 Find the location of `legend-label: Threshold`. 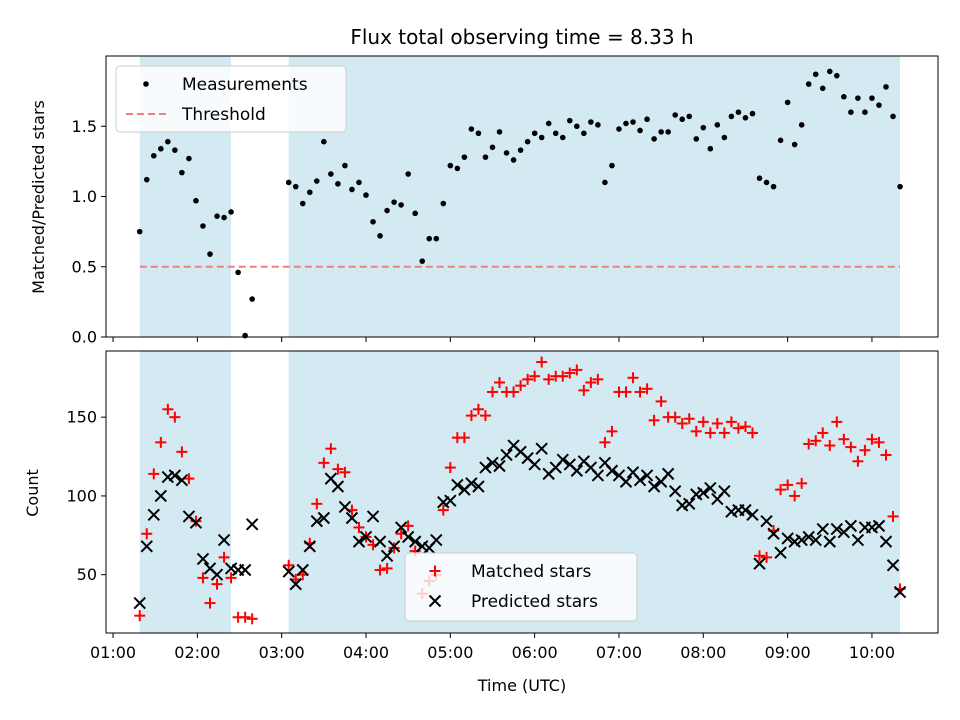

legend-label: Threshold is located at coordinates (223, 115).